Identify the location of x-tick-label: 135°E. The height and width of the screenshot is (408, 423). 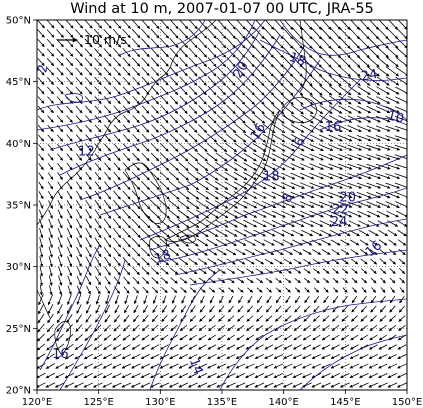
(222, 402).